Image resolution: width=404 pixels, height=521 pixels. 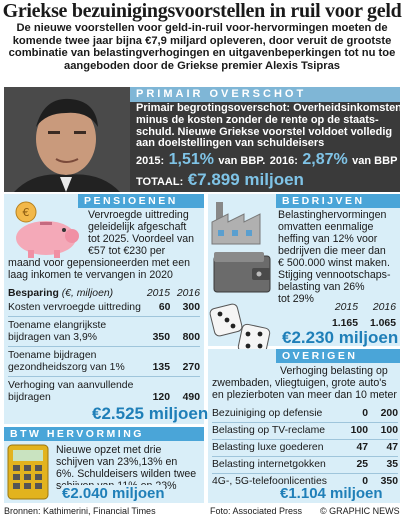 I want to click on other-text-line: en plezierboten van meer dan 10 meter, so click(x=304, y=395).